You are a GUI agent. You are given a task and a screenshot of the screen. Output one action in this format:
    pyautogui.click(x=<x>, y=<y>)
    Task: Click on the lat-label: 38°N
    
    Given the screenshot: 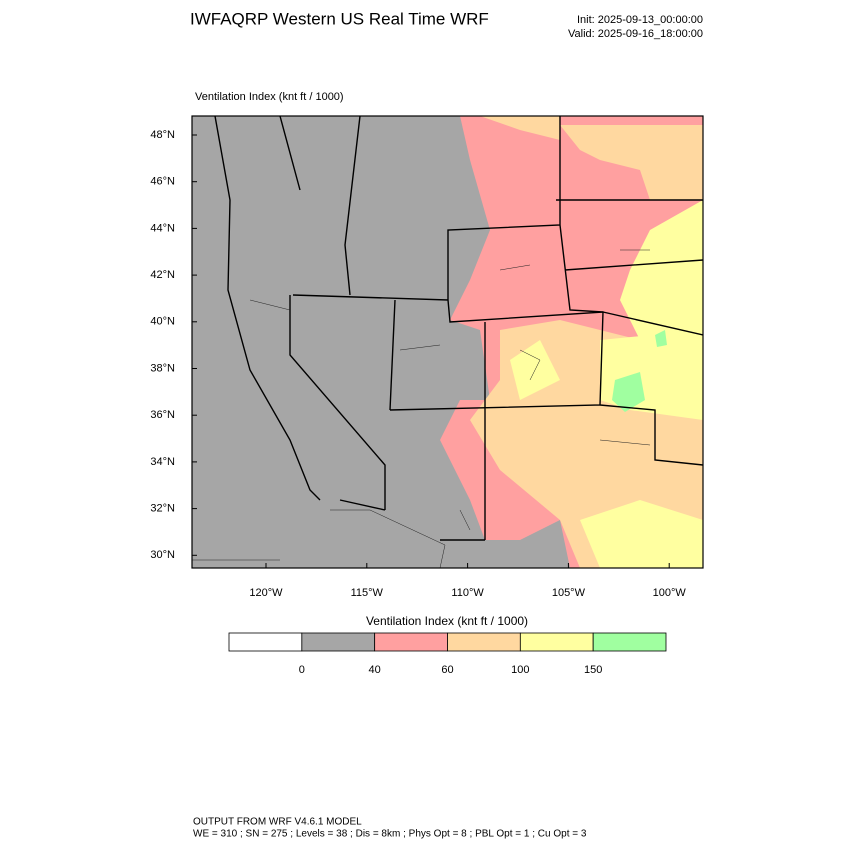 What is the action you would take?
    pyautogui.click(x=162, y=368)
    